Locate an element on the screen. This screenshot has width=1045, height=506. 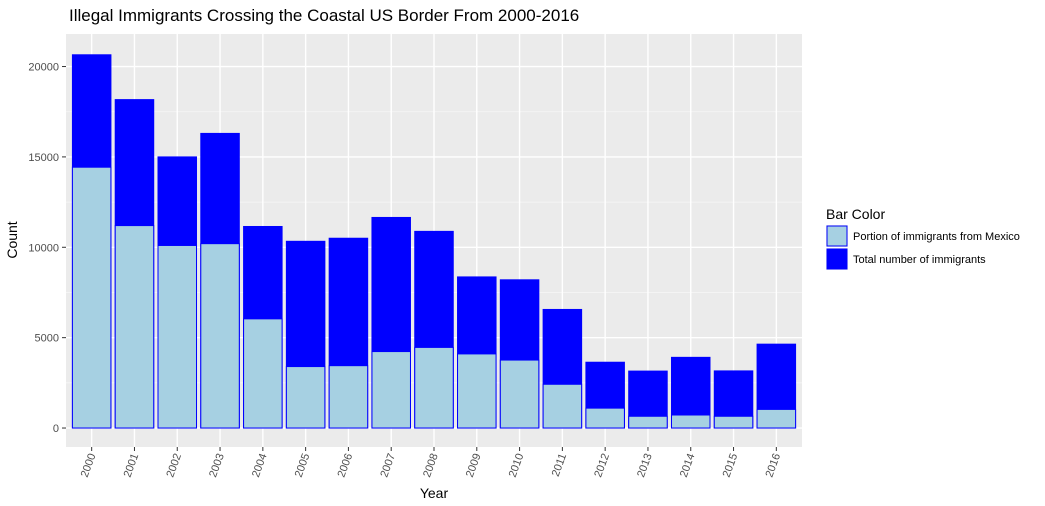
y-tick-label: 5000 is located at coordinates (47, 339).